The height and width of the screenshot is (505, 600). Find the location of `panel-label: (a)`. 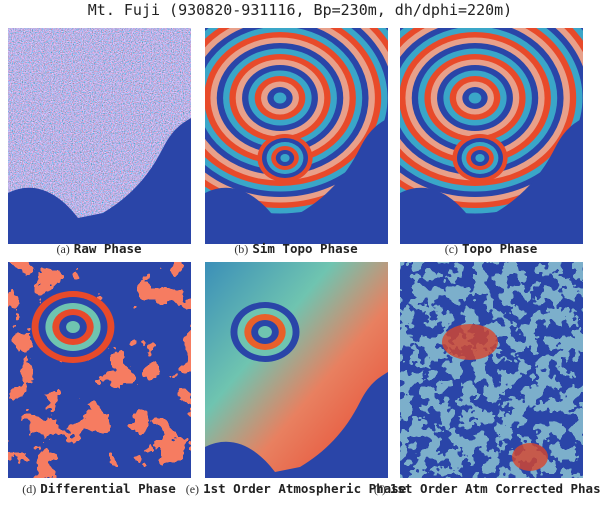

panel-label: (a) is located at coordinates (62, 249).